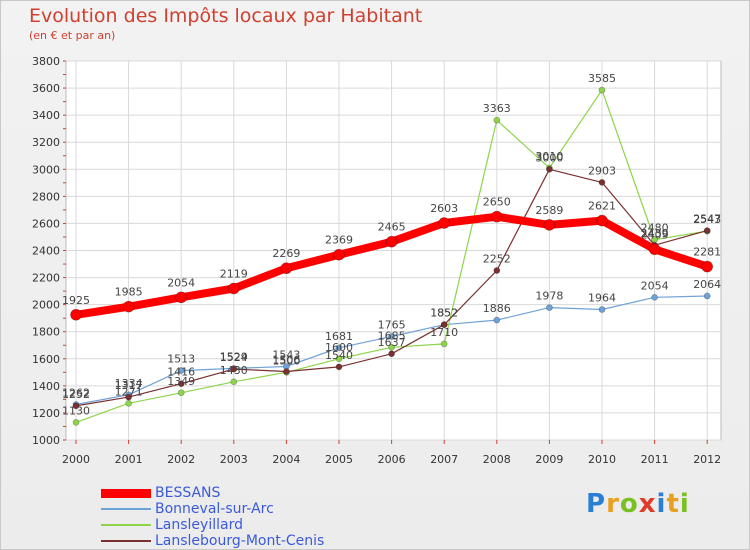  I want to click on y-tick-label: 1400, so click(46, 386).